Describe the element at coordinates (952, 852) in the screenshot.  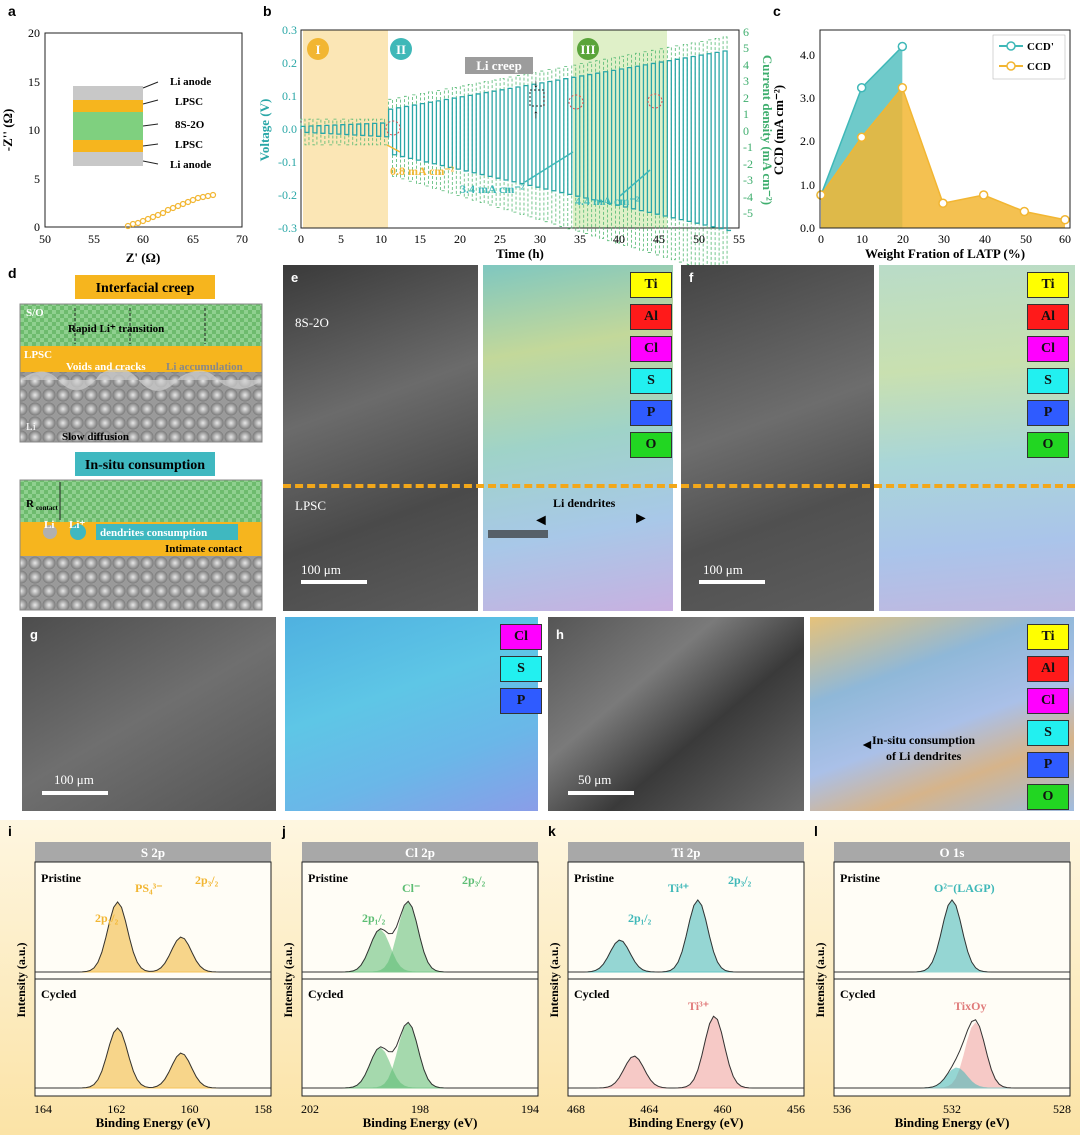
I see `xps-header-l` at that location.